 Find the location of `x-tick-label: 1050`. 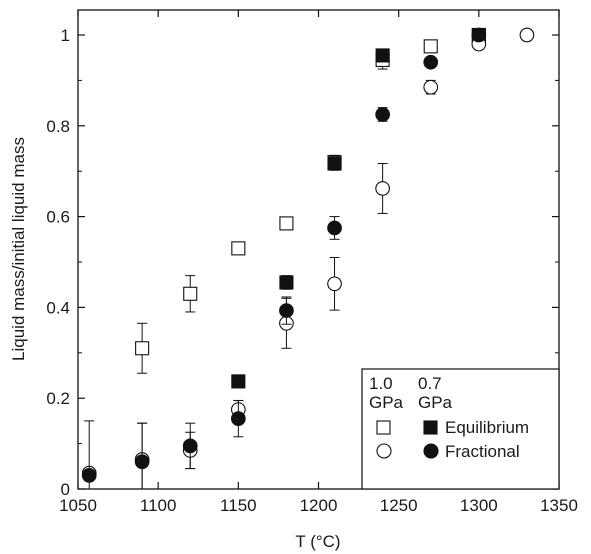

x-tick-label: 1050 is located at coordinates (78, 505).